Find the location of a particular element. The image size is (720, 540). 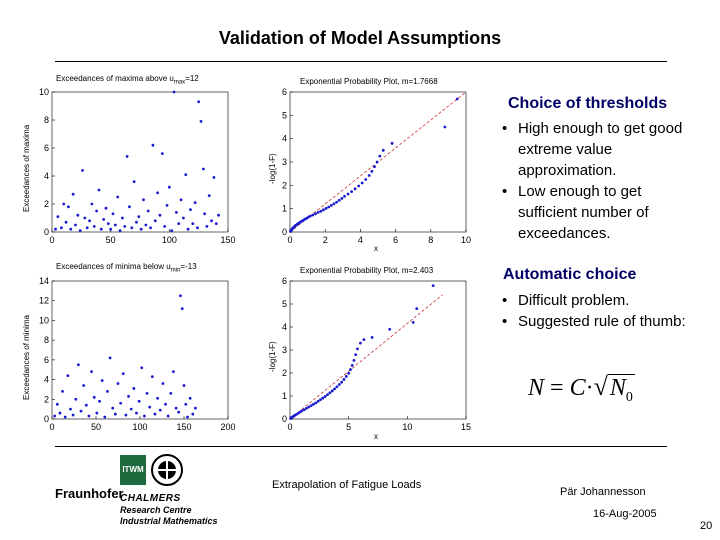

x-tick-label: 0 is located at coordinates (289, 427).